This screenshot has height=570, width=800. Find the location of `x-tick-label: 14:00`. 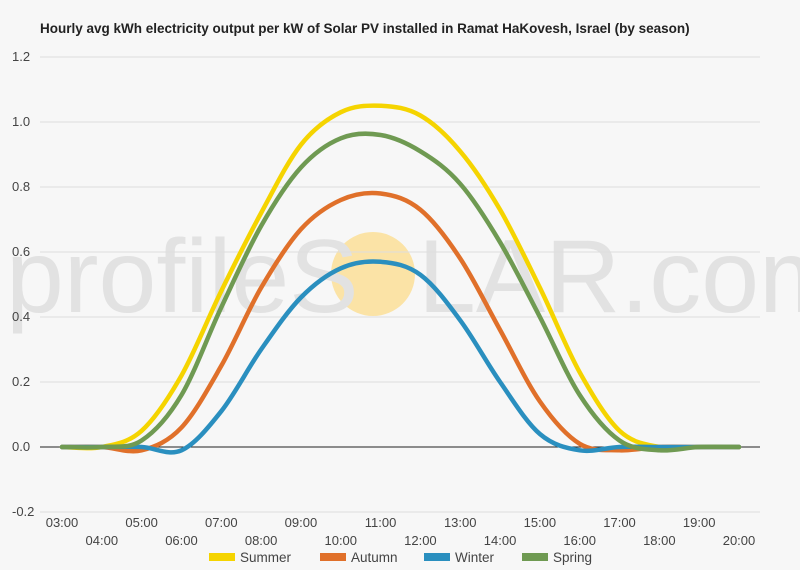

x-tick-label: 14:00 is located at coordinates (500, 540).